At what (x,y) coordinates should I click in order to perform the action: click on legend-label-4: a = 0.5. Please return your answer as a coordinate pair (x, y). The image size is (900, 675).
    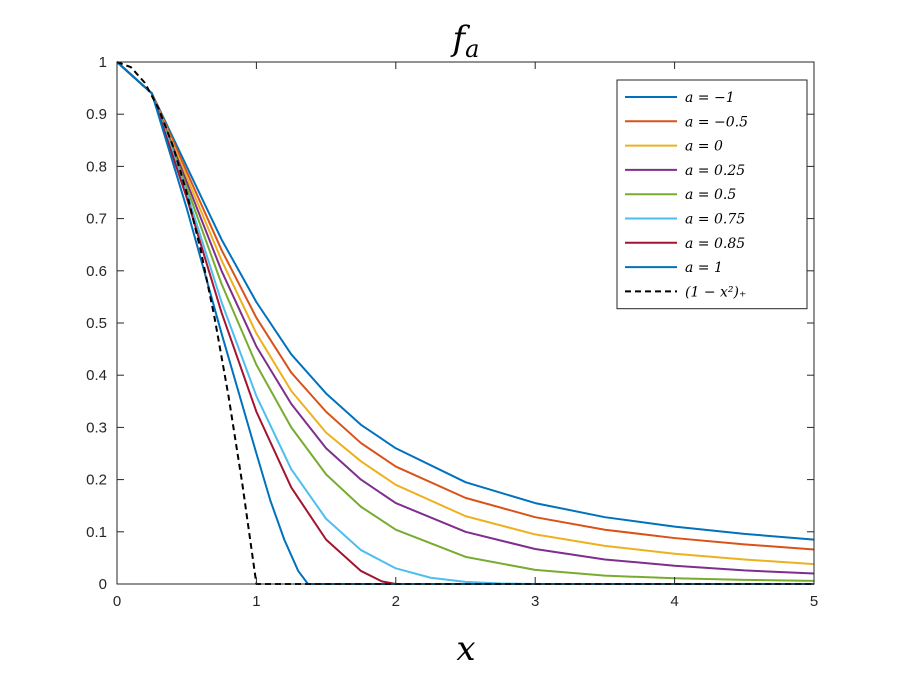
    Looking at the image, I should click on (710, 195).